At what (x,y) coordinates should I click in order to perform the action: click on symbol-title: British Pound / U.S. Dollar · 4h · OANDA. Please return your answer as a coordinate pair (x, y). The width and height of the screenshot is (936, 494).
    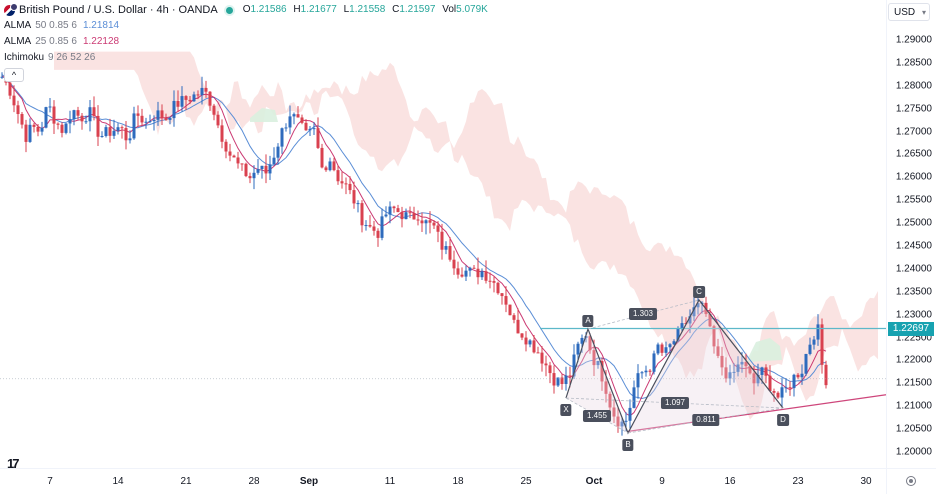
    Looking at the image, I should click on (111, 9).